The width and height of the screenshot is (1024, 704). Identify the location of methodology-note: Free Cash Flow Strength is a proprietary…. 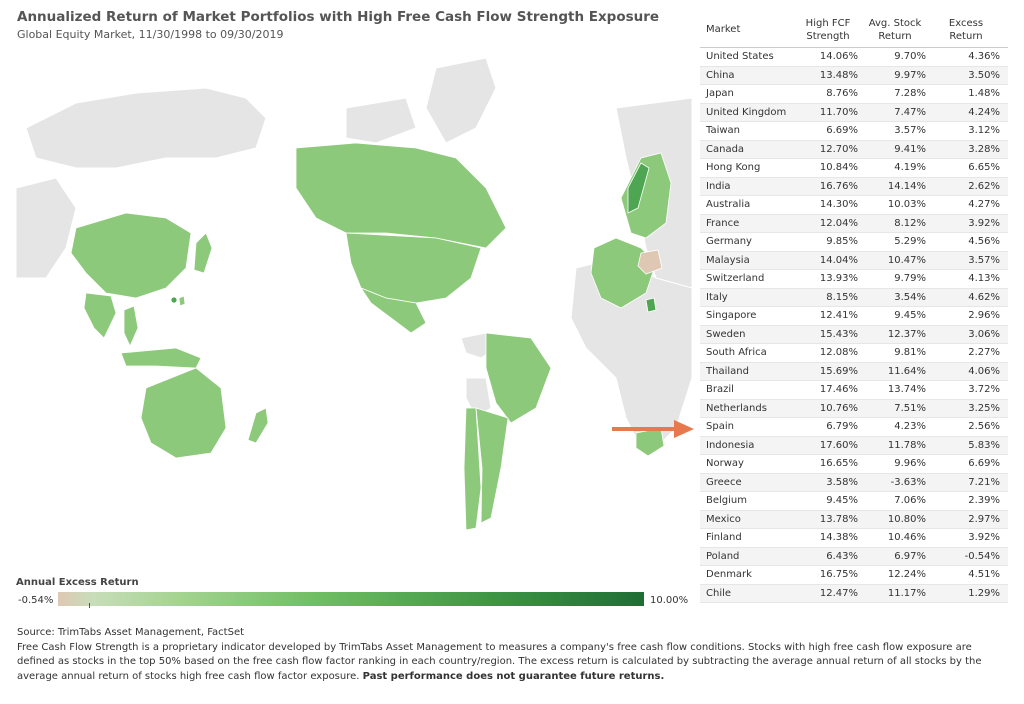
(514, 663).